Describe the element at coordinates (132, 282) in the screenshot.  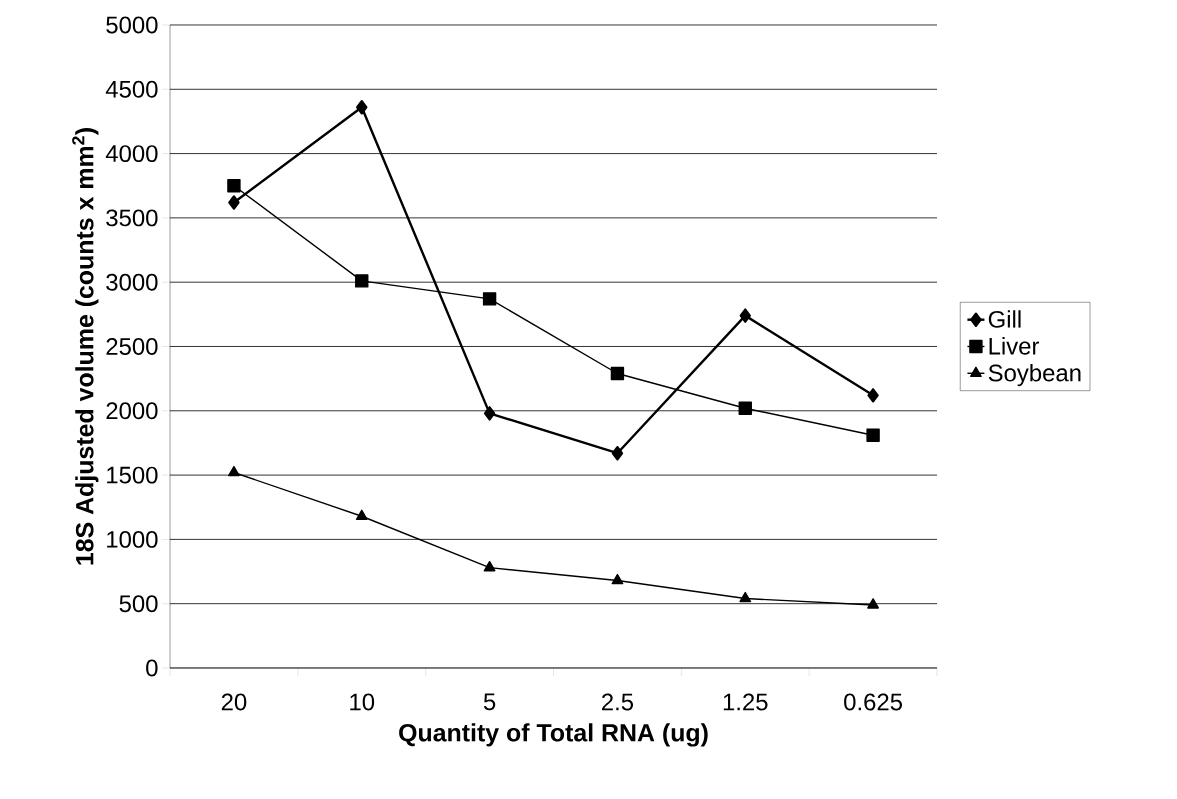
I see `y-tick-label: 3000` at that location.